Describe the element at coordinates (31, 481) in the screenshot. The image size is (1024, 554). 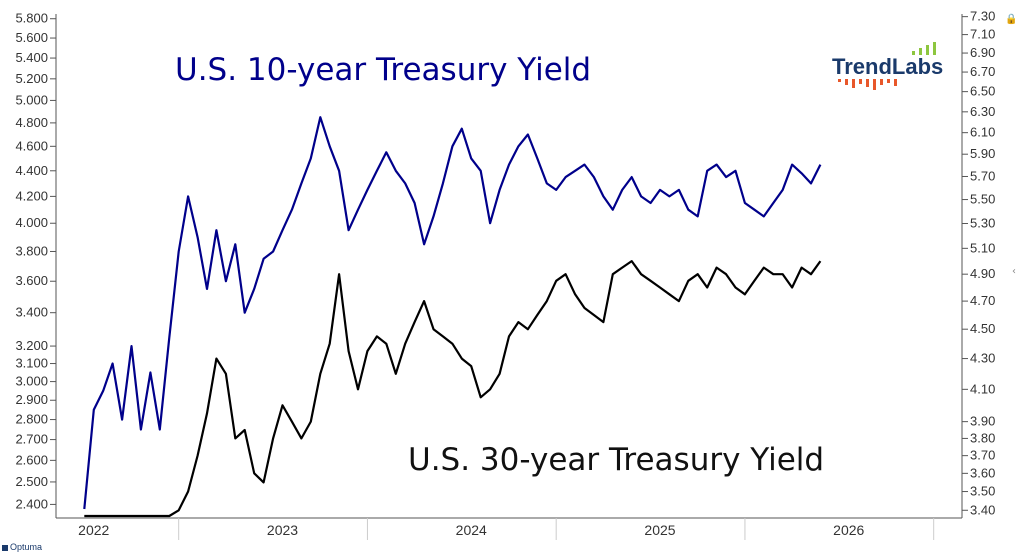
I see `left-tick-label: 2.500` at that location.